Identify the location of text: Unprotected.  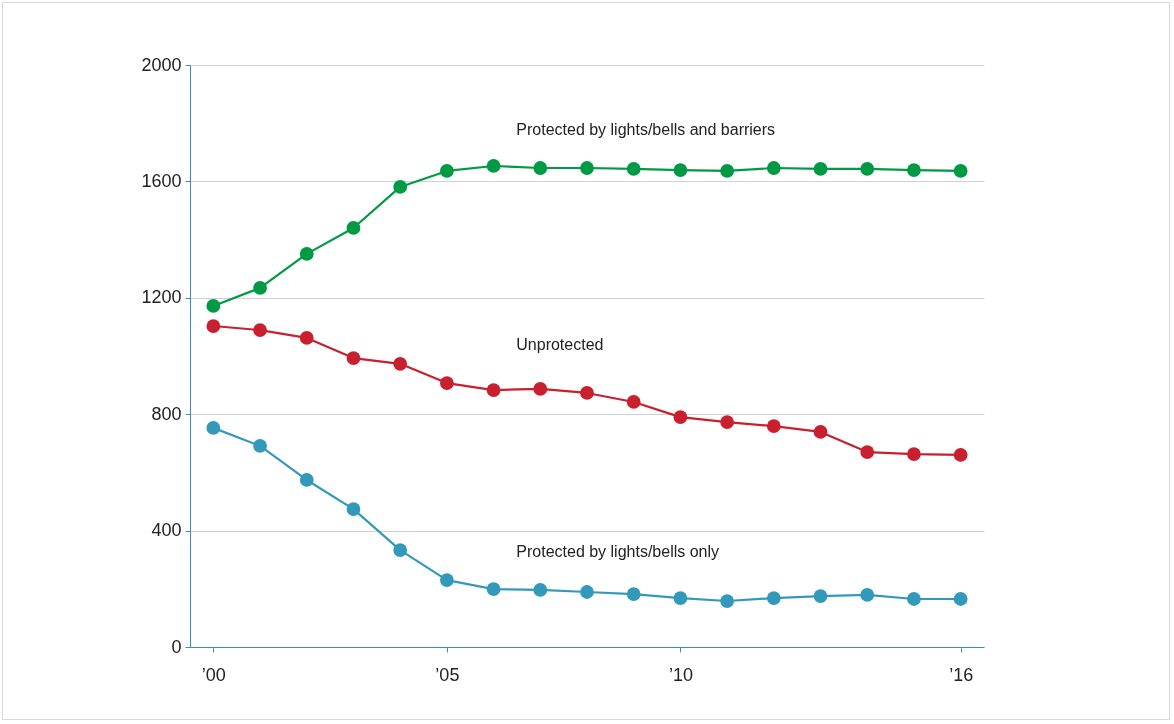
(560, 344).